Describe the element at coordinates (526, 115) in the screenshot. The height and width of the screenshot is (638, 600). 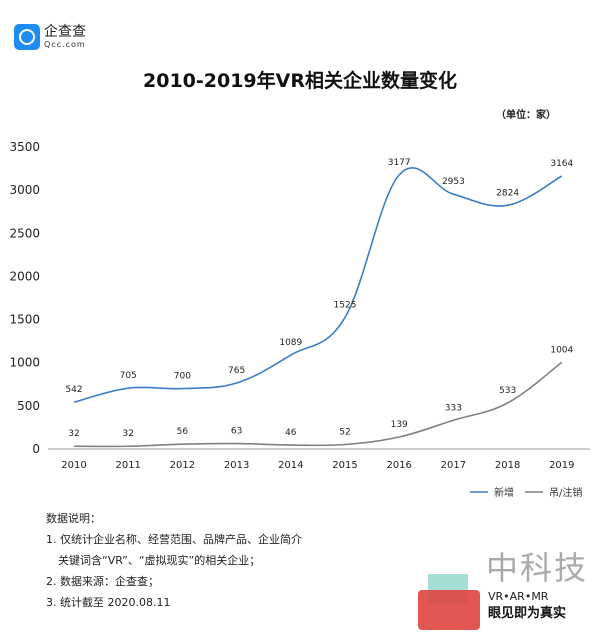
I see `unit-label: （单位：家）` at that location.